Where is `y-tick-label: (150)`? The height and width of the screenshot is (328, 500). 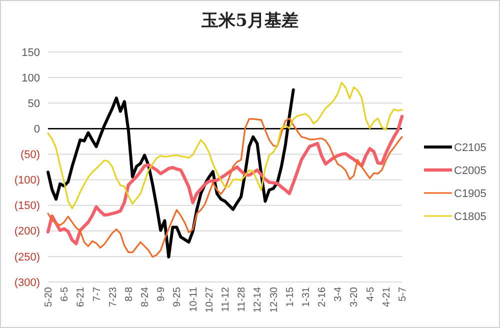 y-tick-label: (150) is located at coordinates (27, 206).